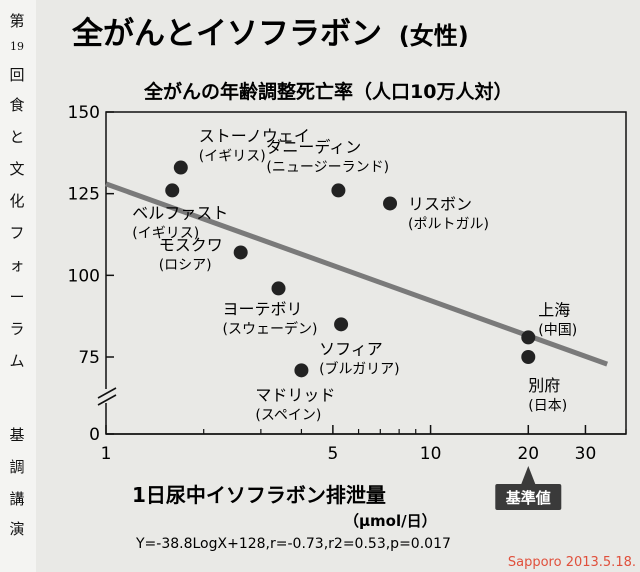  Describe the element at coordinates (84, 195) in the screenshot. I see `y-tick-label: 125` at that location.